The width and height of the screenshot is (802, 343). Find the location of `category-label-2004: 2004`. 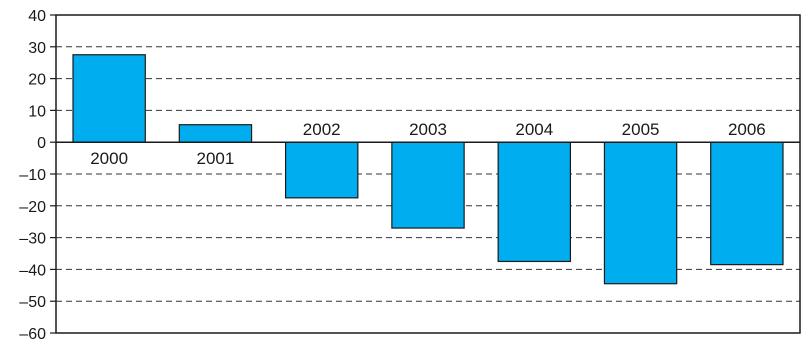

category-label-2004: 2004 is located at coordinates (534, 129).